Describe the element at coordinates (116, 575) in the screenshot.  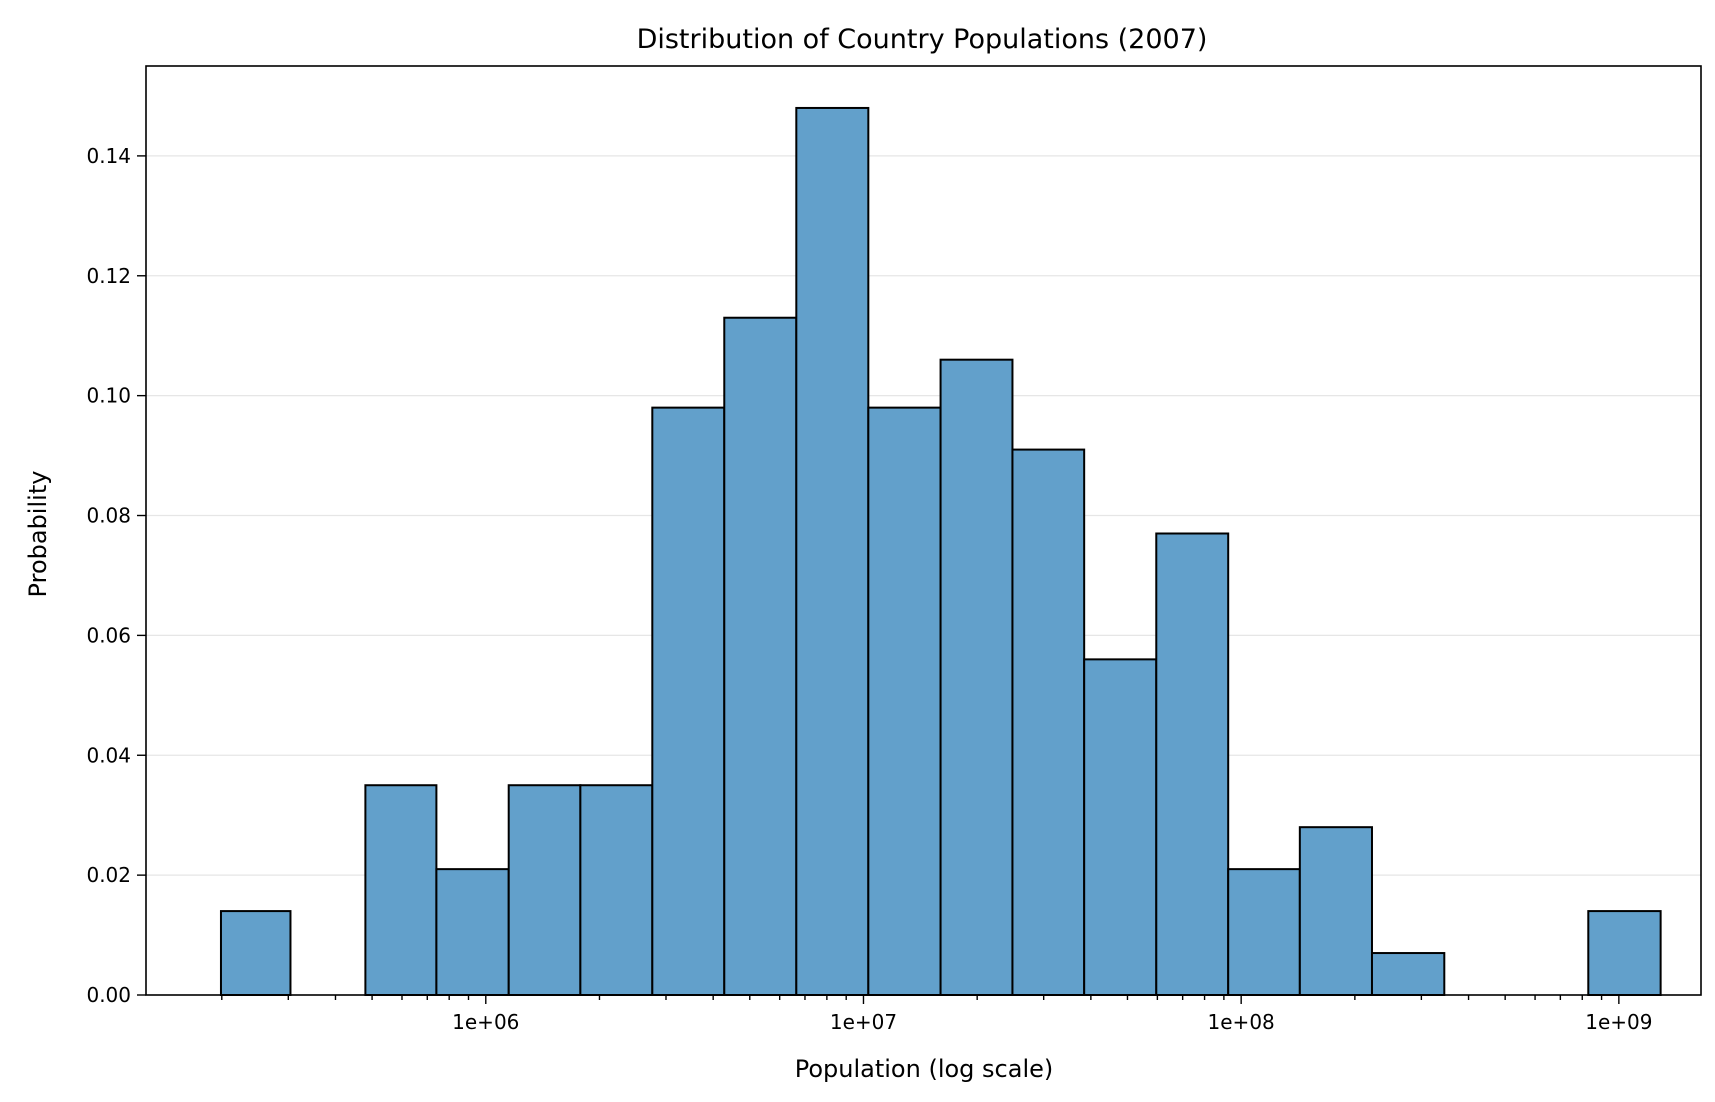
I see `y-axis-ticks: 0.00 0.02 0.04 0.06 0.08 0.10 0.12 0.14` at that location.